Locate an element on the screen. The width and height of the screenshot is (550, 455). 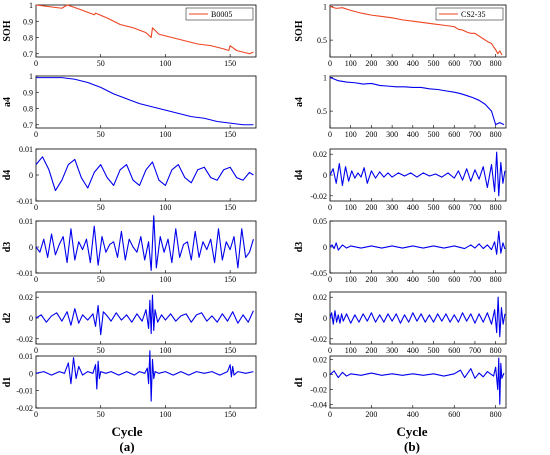
caption-right: (b) is located at coordinates (412, 446).